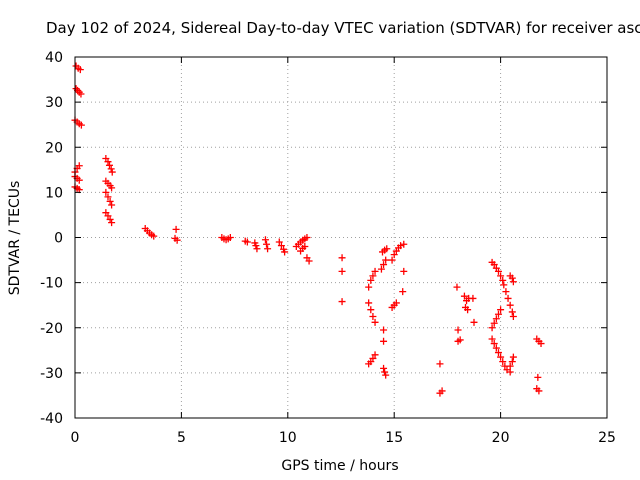 This screenshot has height=480, width=640. I want to click on x-tick-label: 10, so click(288, 438).